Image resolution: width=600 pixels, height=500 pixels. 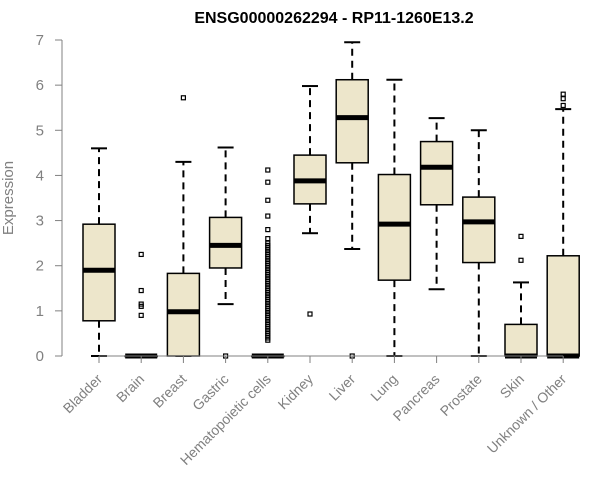 I want to click on y-tick-label: 5, so click(x=40, y=130).